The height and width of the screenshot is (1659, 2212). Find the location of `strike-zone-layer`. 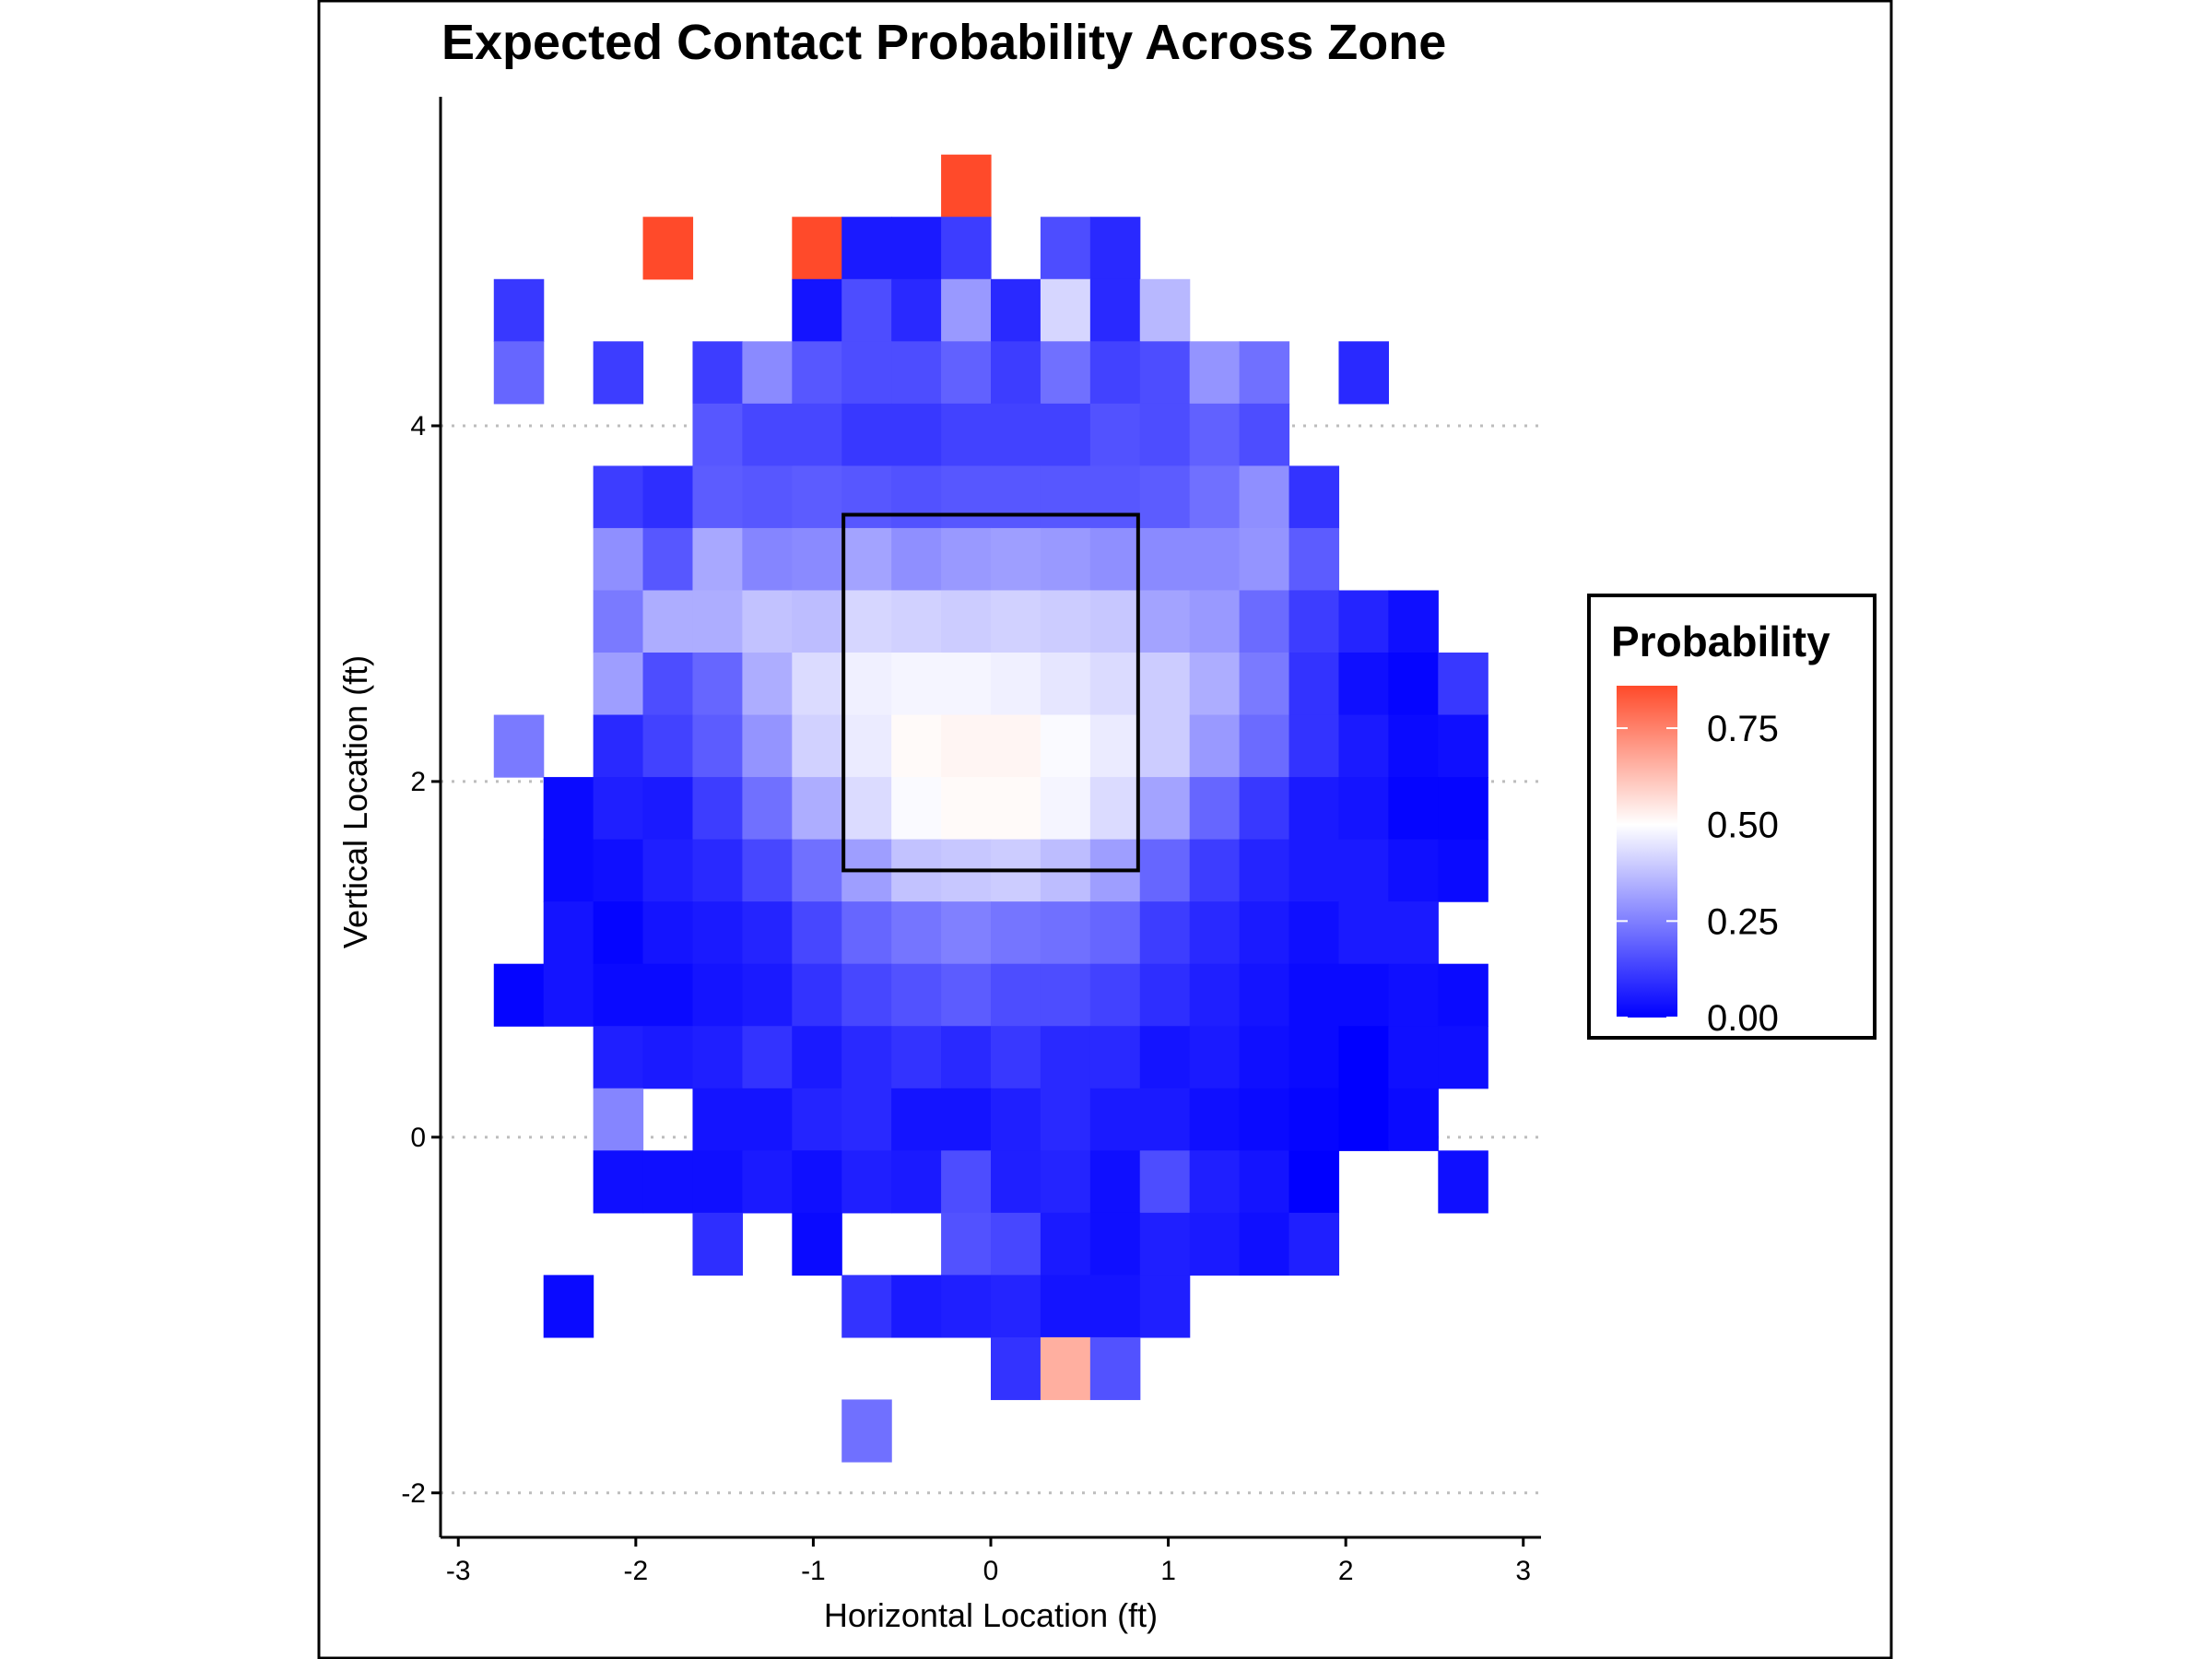

strike-zone-layer is located at coordinates (990, 692).